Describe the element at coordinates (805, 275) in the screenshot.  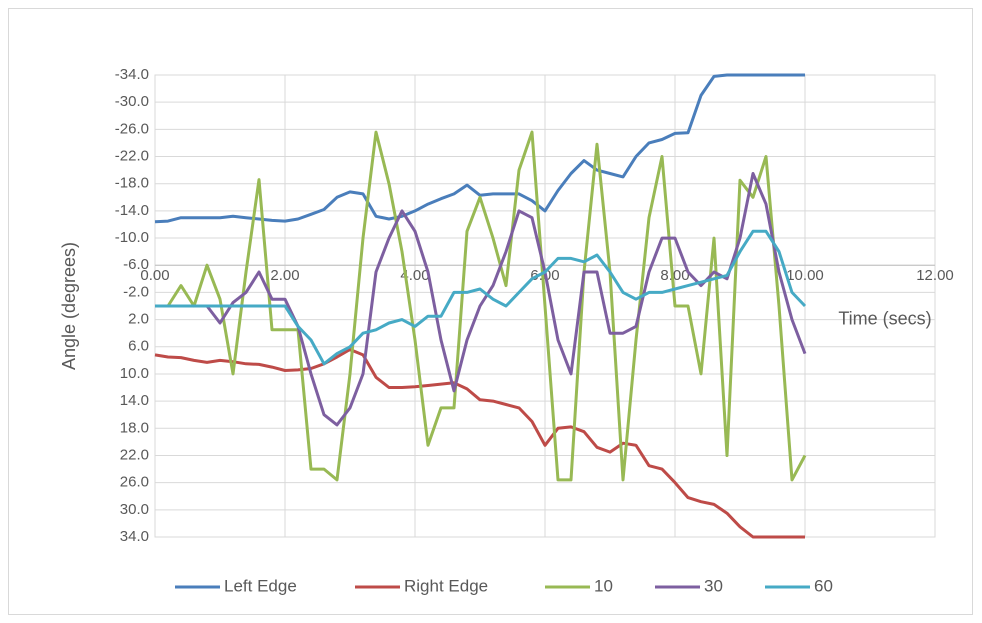
I see `x-tick-label: 10.00` at that location.